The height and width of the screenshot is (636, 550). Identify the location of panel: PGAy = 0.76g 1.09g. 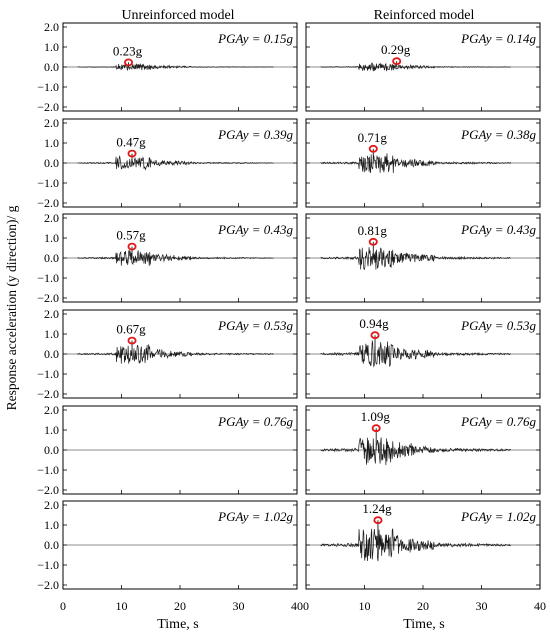
(423, 450).